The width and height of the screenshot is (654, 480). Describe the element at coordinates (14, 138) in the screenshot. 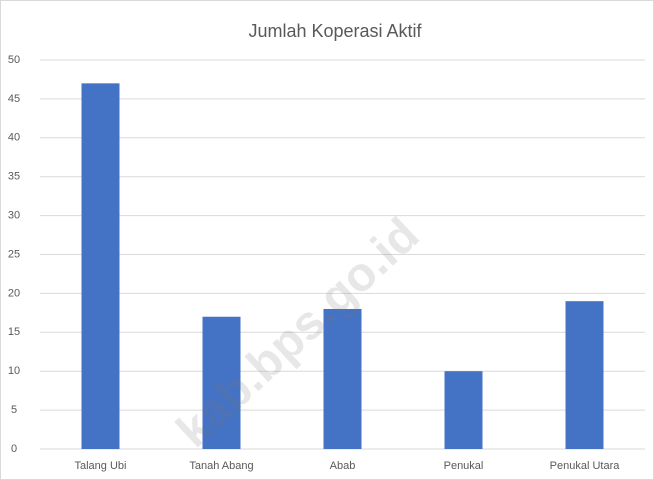

I see `y-tick-label: 40` at that location.